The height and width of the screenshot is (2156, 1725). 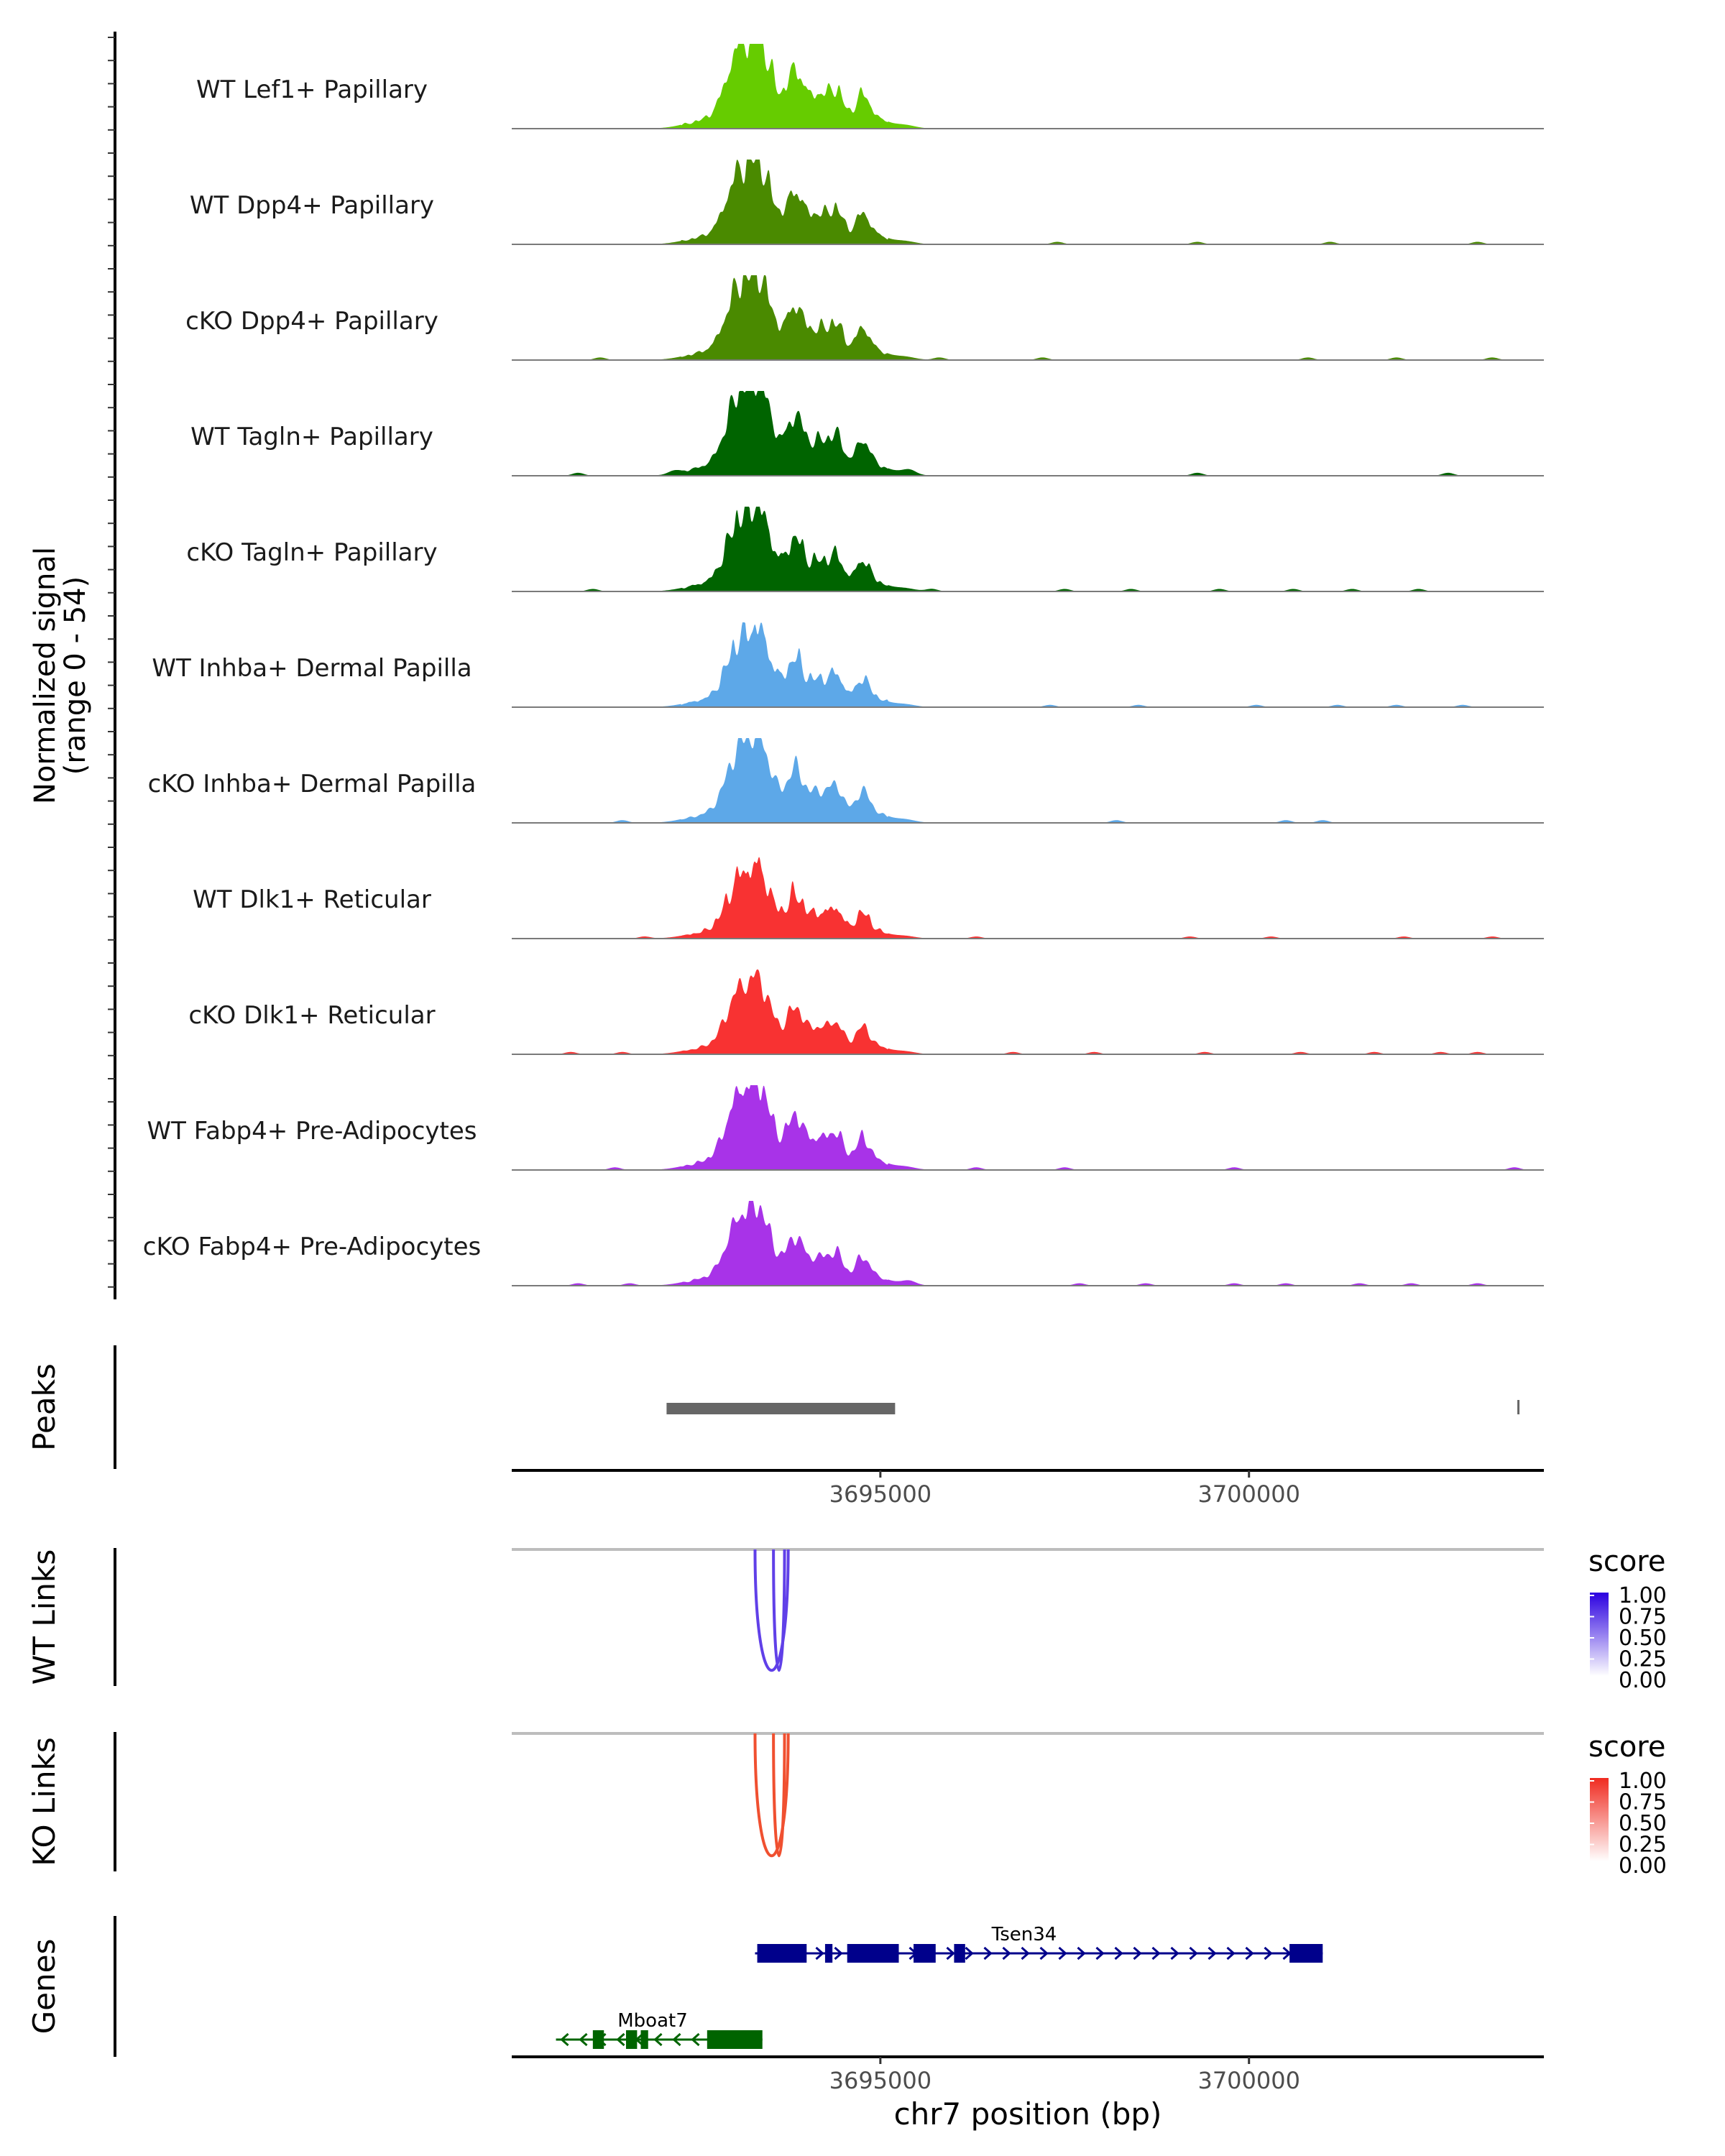 I want to click on coverage-track: WT Fabp4+ Pre-Adipocytes, so click(x=845, y=1128).